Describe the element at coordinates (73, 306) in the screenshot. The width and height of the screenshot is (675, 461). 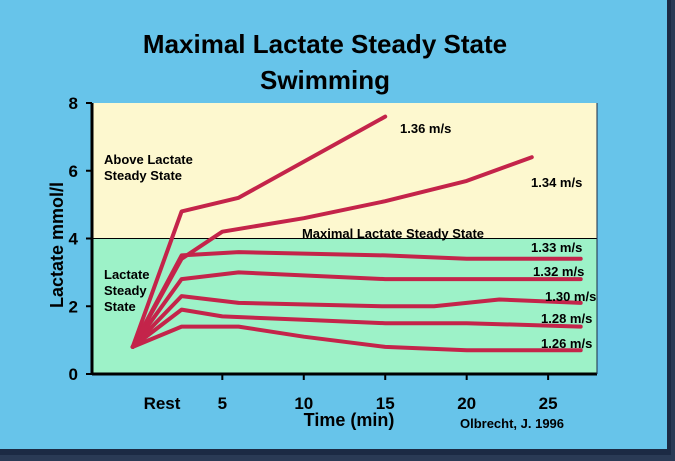
I see `y-tick-label-1: 2` at that location.